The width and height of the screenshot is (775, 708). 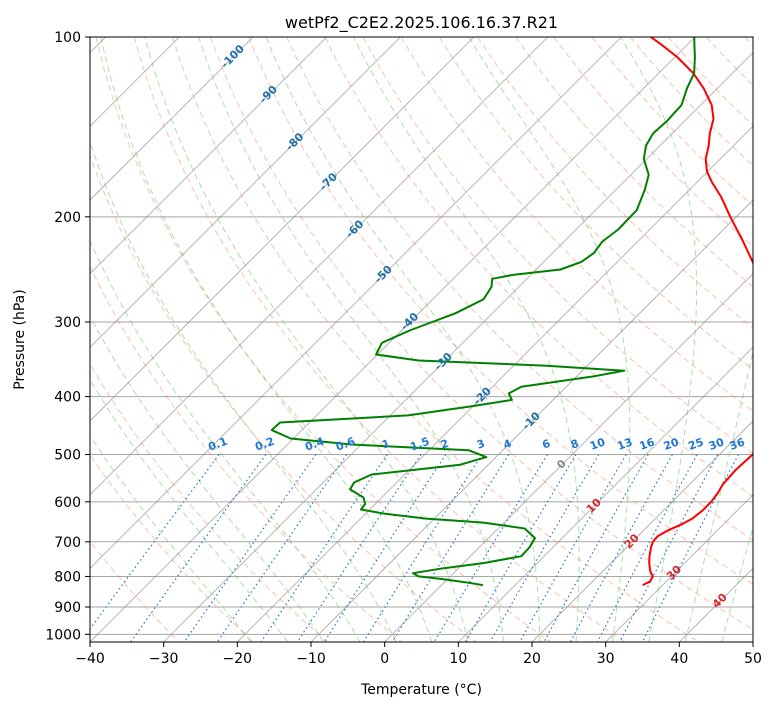 What do you see at coordinates (546, 444) in the screenshot?
I see `mixing-ratio-label: 6` at bounding box center [546, 444].